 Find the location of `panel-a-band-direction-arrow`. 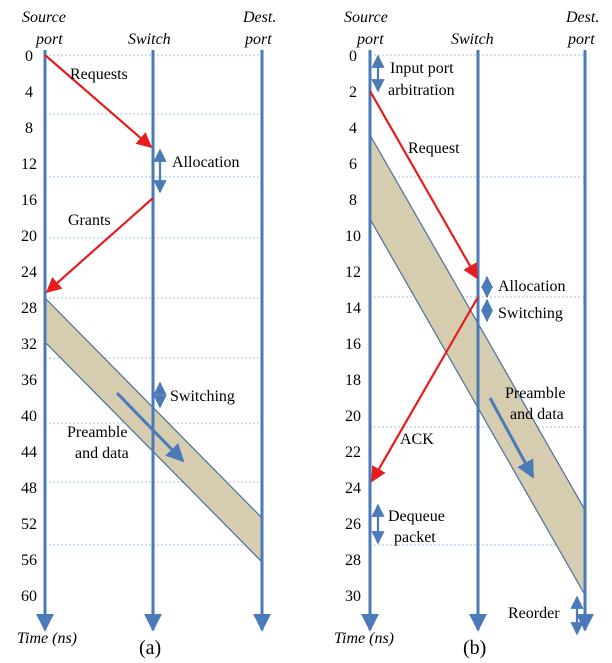

panel-a-band-direction-arrow is located at coordinates (150, 427).